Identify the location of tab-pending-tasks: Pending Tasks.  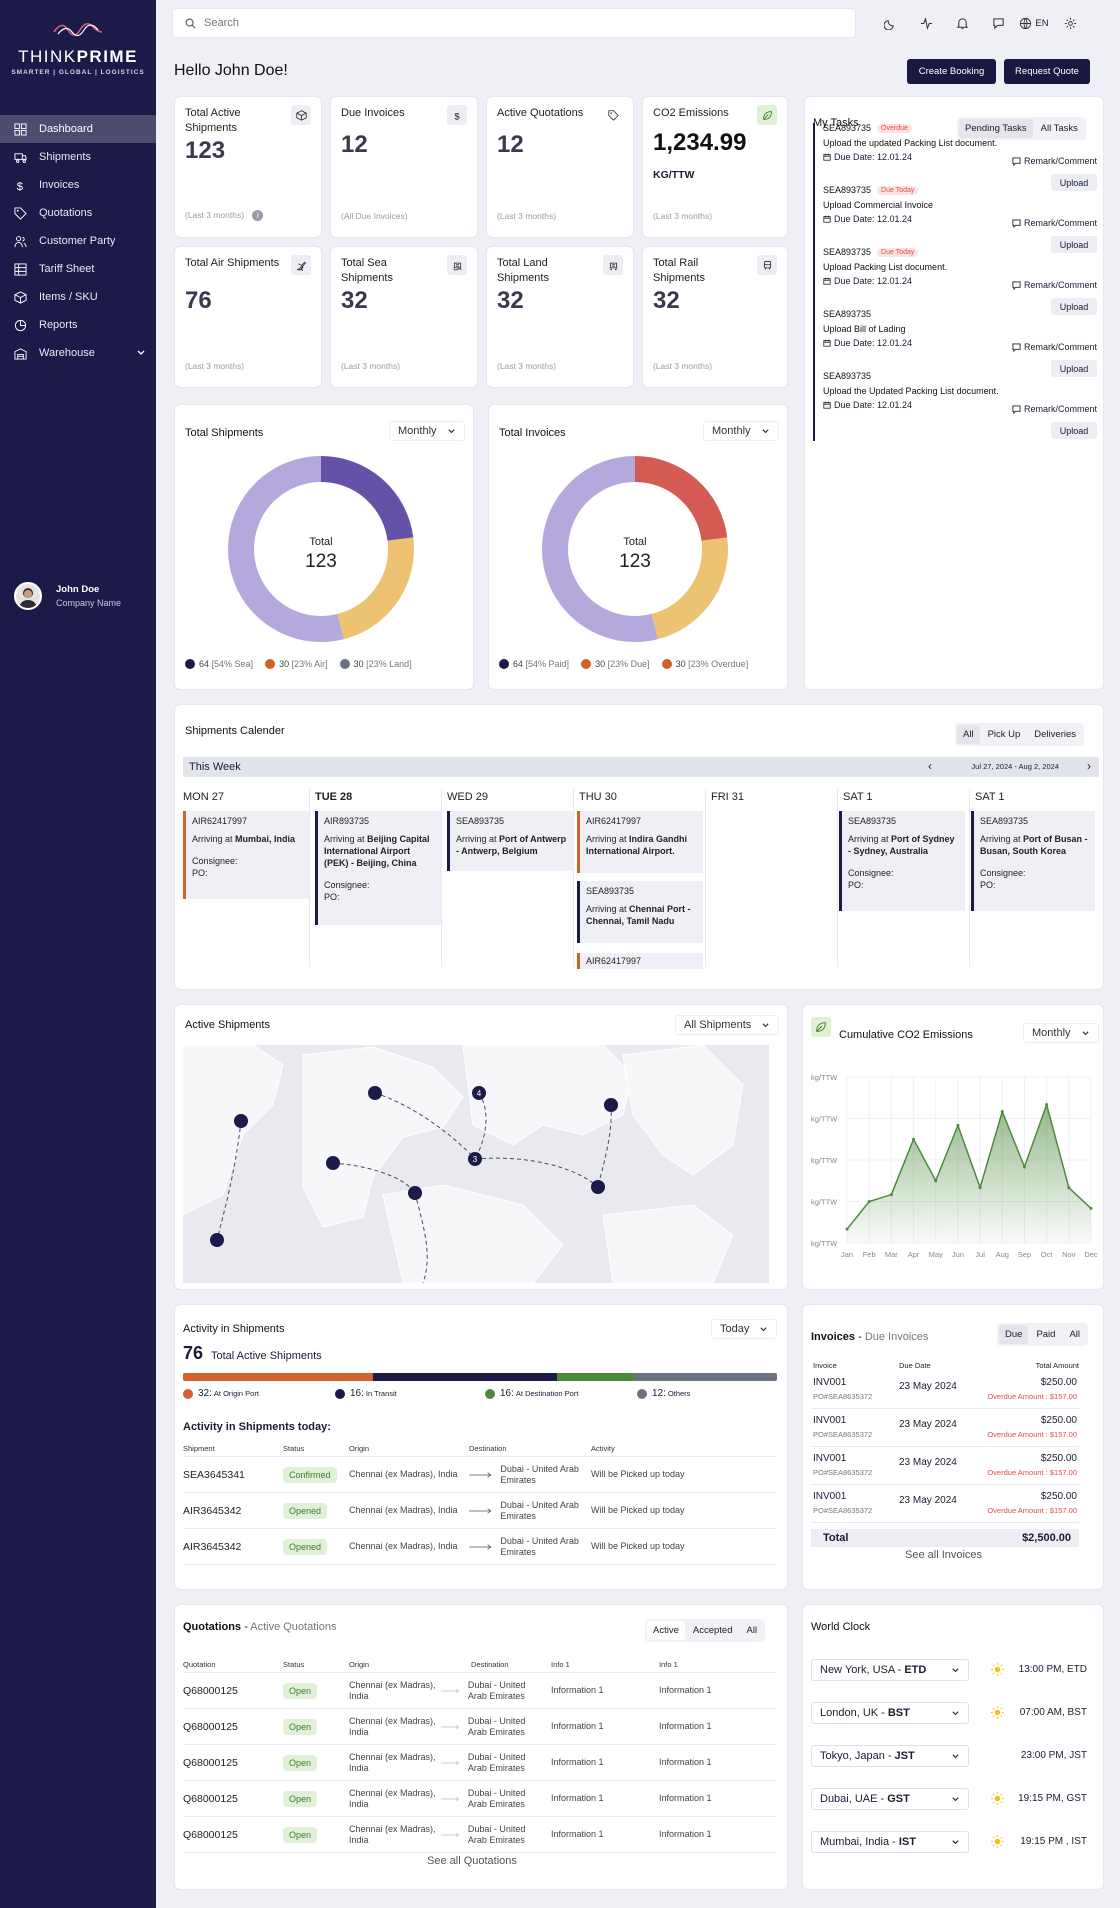
(996, 128).